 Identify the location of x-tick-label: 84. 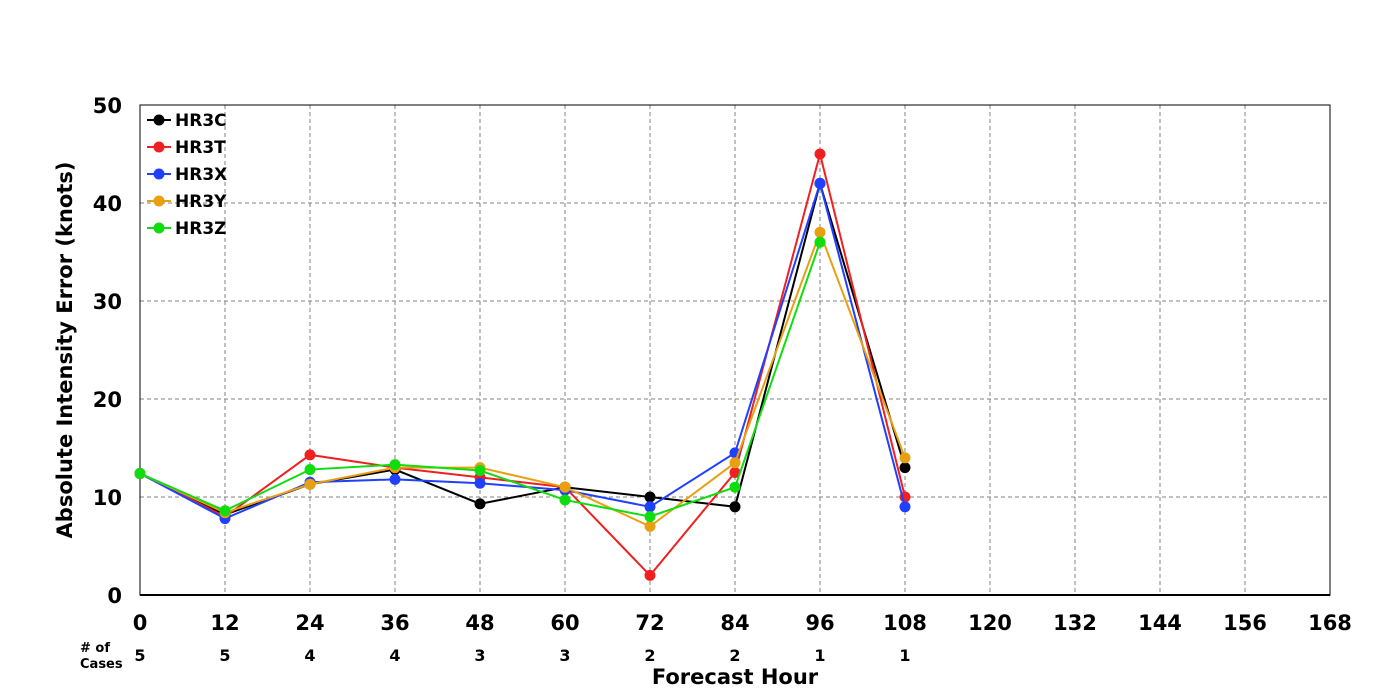
(734, 623).